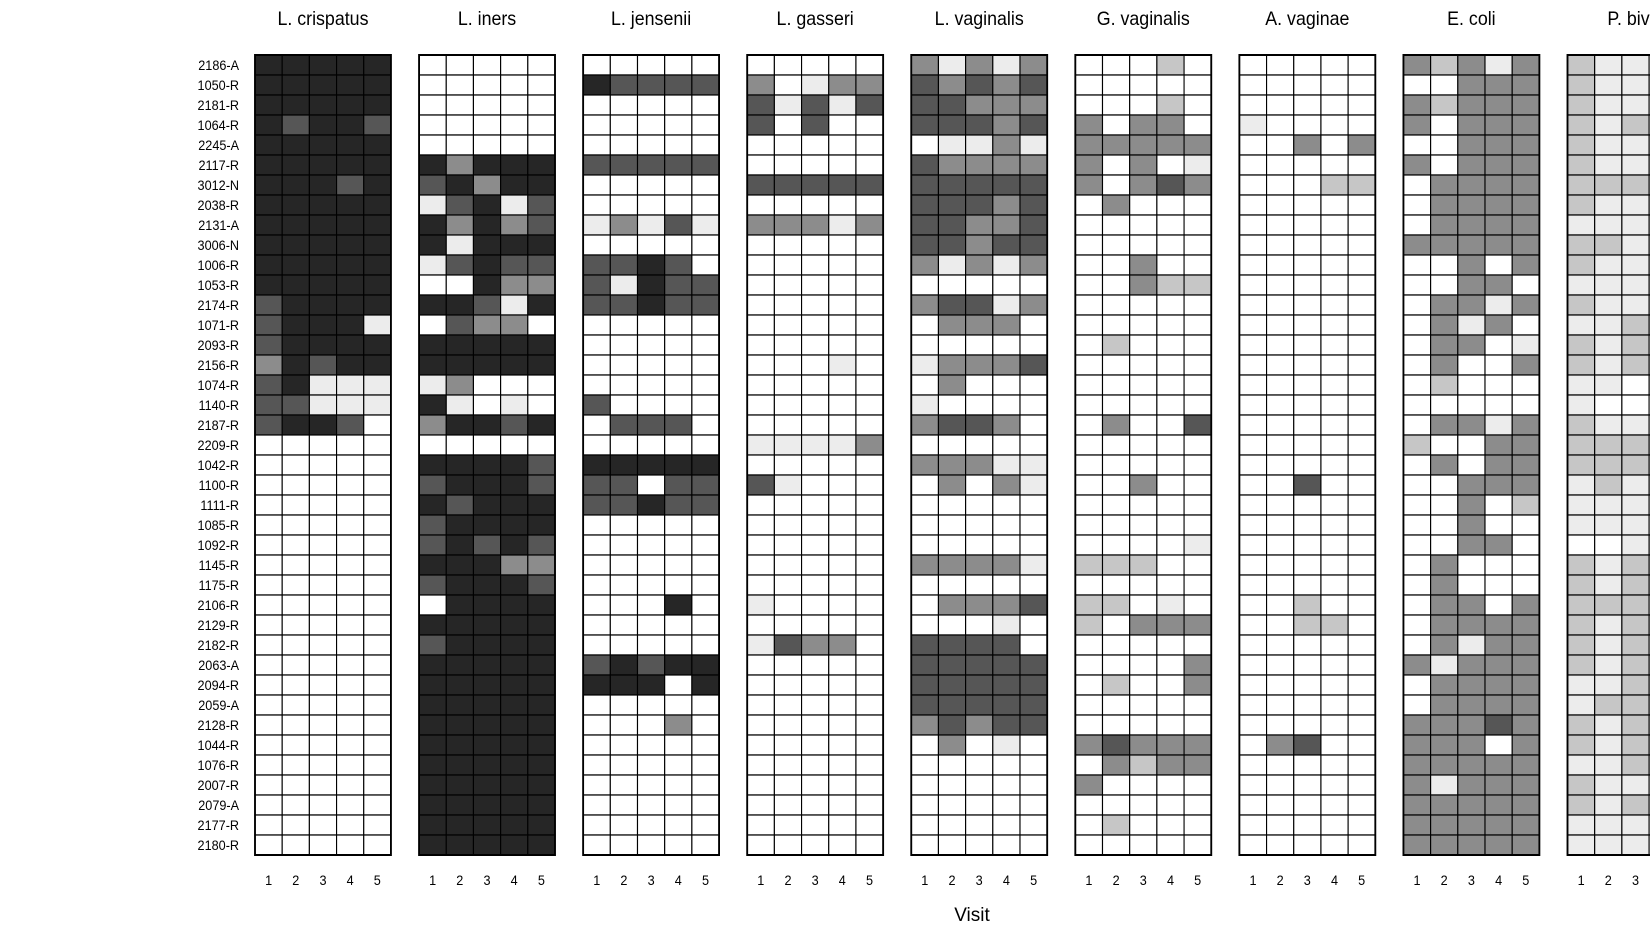  What do you see at coordinates (1307, 455) in the screenshot?
I see `panel-border` at bounding box center [1307, 455].